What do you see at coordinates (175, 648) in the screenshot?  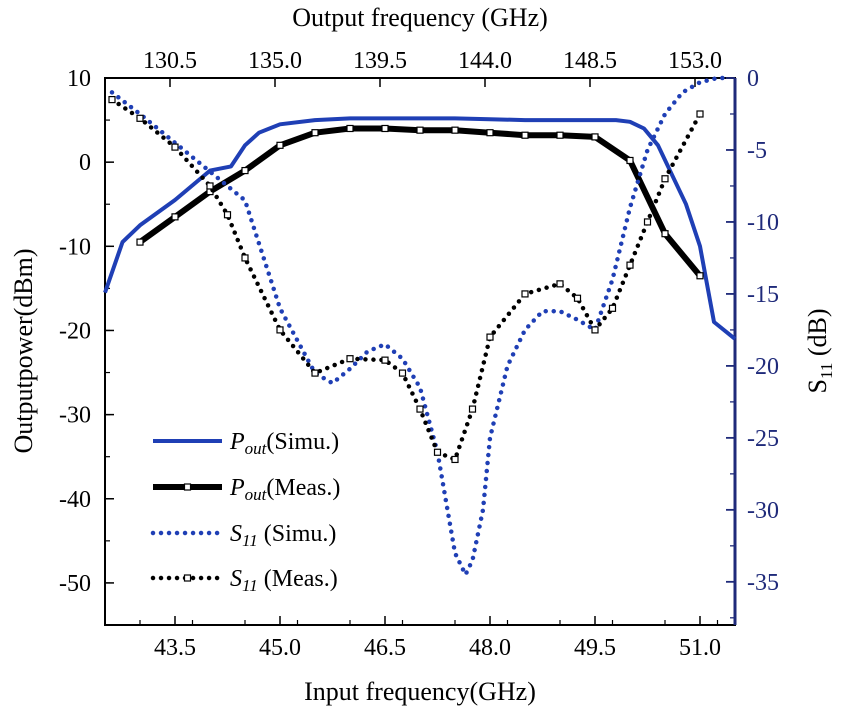 I see `bottom-tick-label: 43.5` at bounding box center [175, 648].